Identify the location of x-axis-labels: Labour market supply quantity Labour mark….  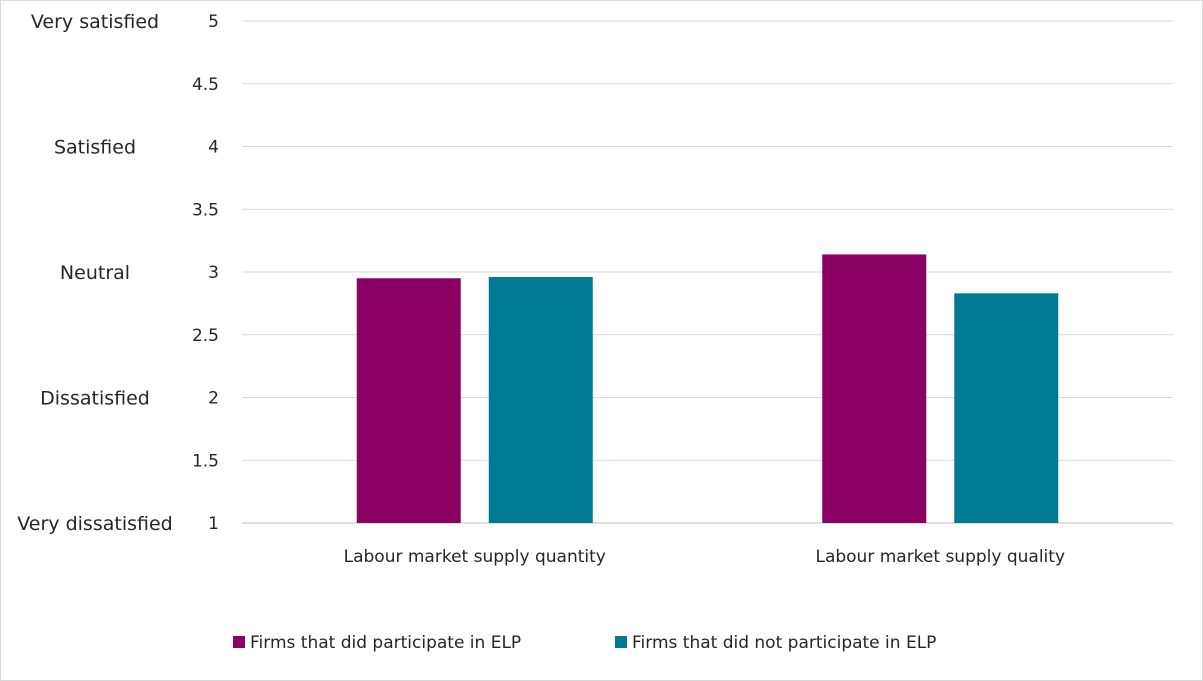
(704, 557).